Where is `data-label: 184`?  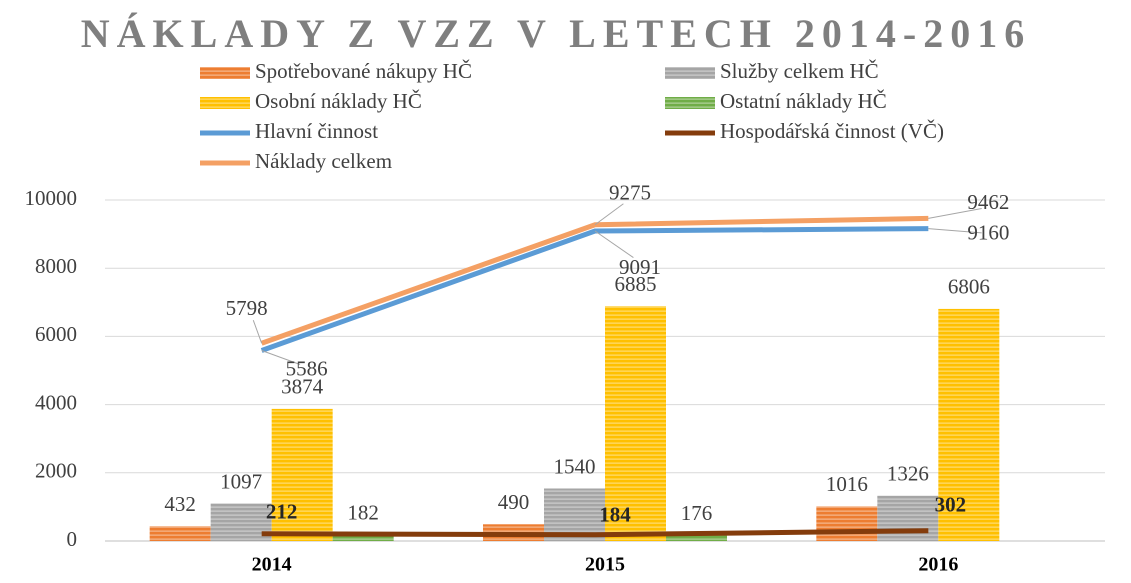 data-label: 184 is located at coordinates (615, 515).